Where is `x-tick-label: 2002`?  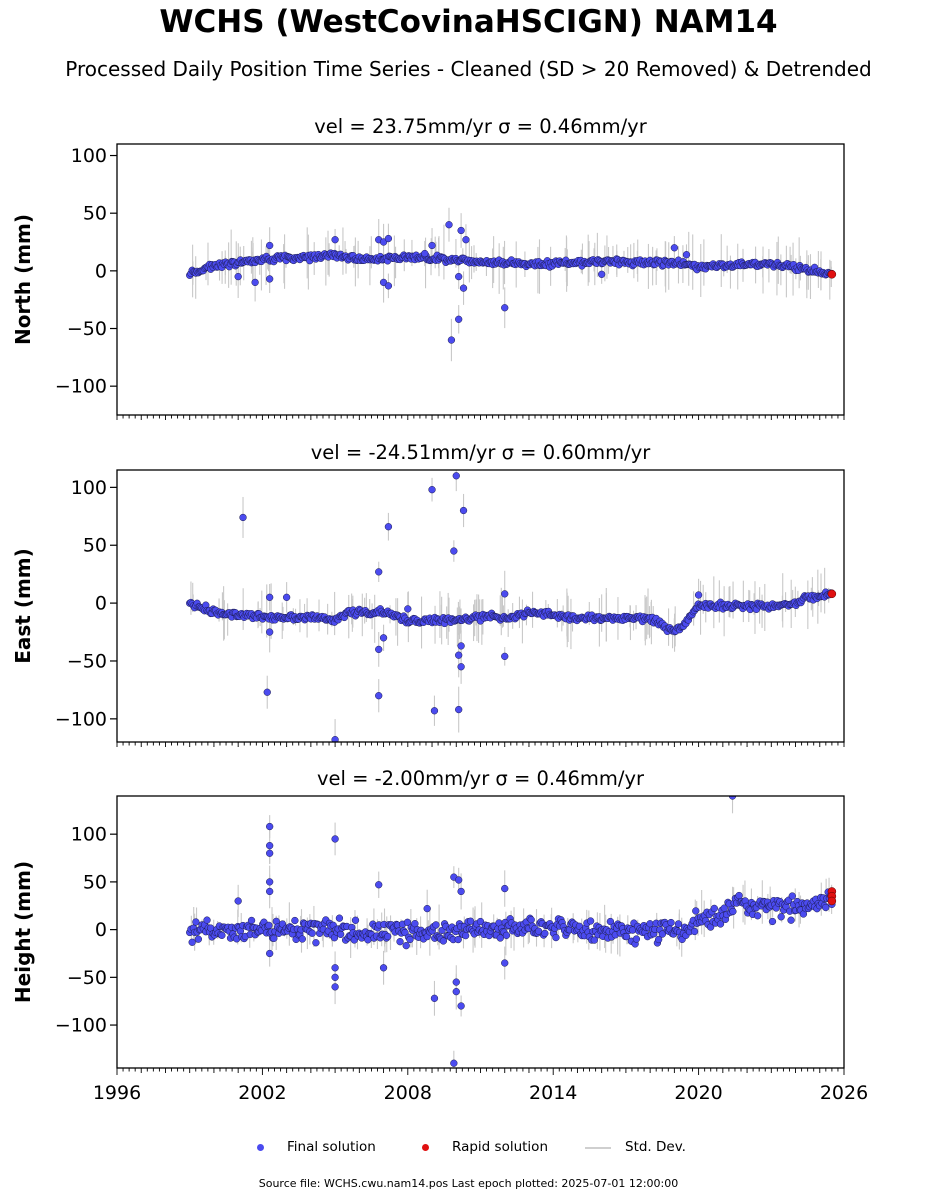
x-tick-label: 2002 is located at coordinates (262, 1093).